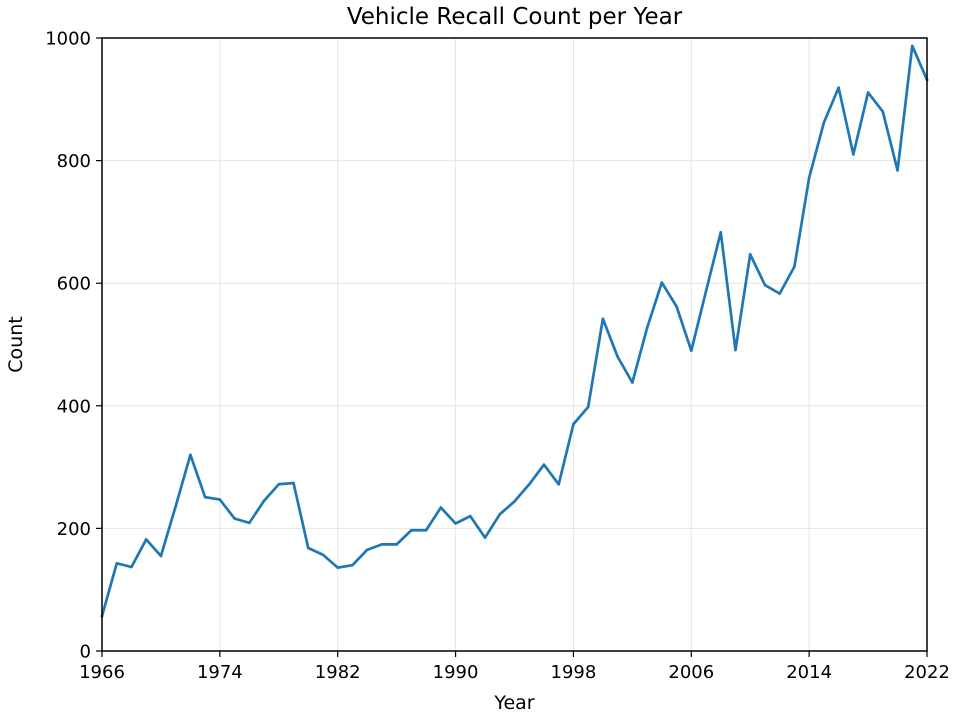  Describe the element at coordinates (74, 161) in the screenshot. I see `y-tick-label: 800` at that location.